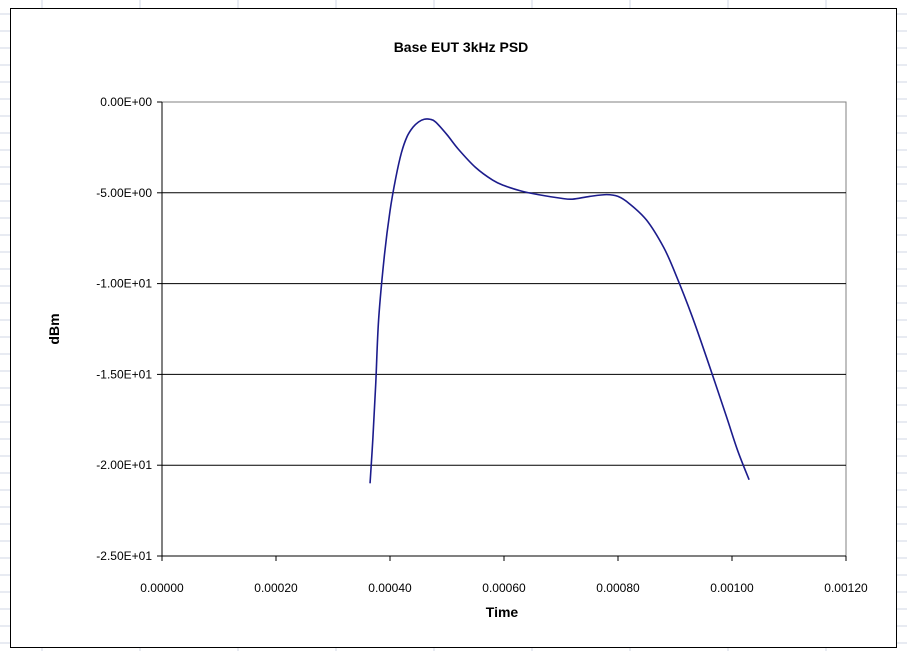  Describe the element at coordinates (124, 284) in the screenshot. I see `y-tick-label: -1.00E+01` at that location.